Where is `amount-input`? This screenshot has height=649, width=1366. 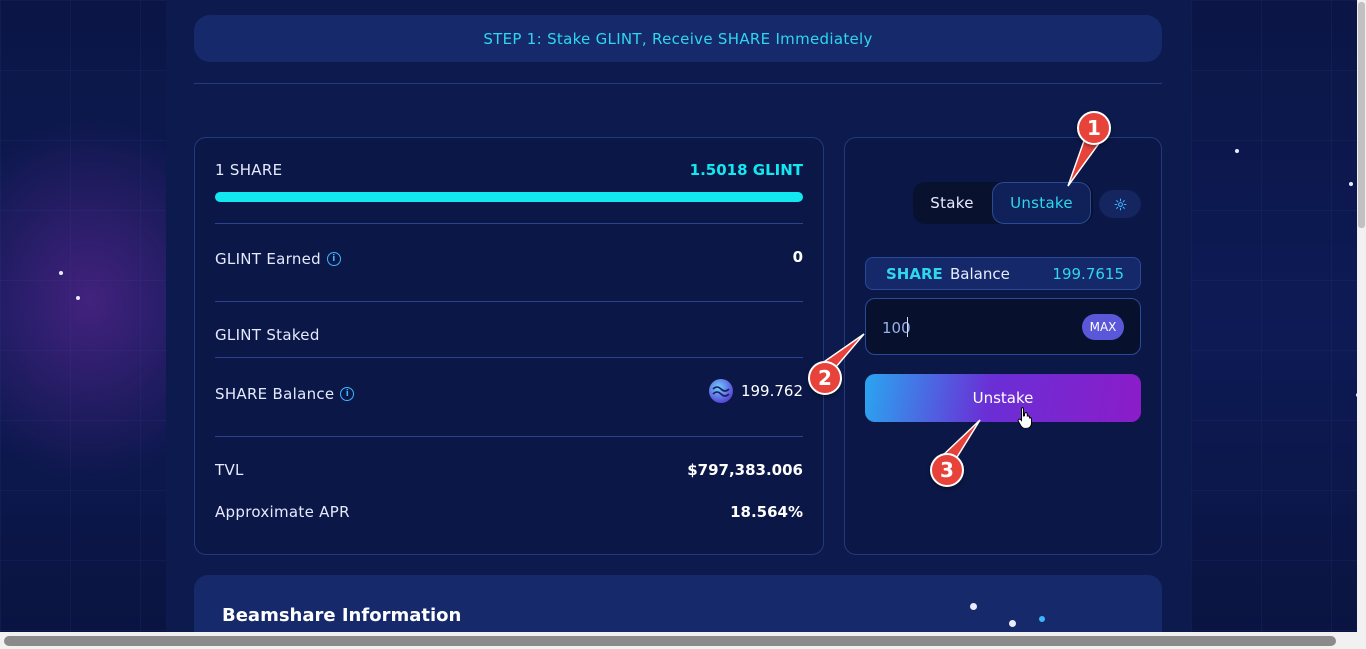 amount-input is located at coordinates (977, 328).